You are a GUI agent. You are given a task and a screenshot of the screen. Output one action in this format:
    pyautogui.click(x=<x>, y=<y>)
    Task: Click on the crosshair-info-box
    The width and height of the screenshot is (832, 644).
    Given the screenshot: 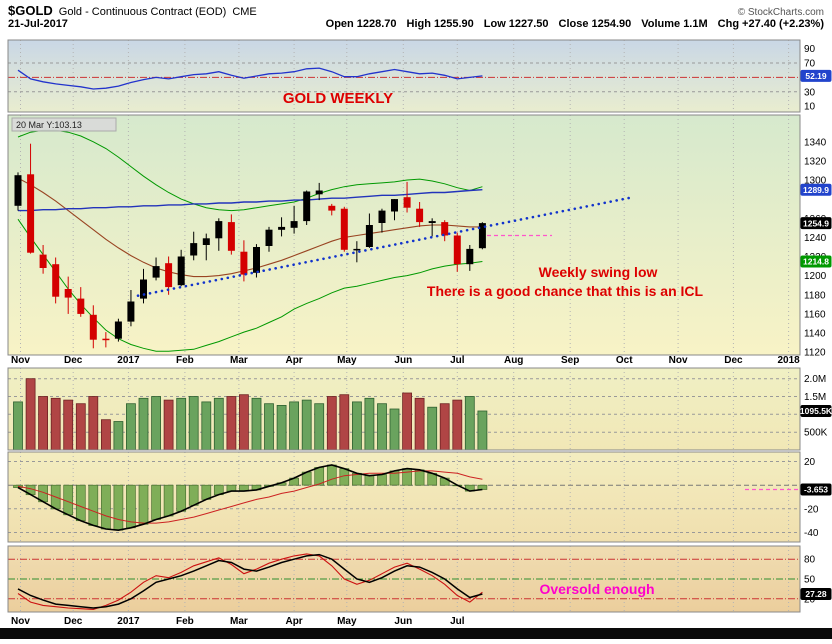 What is the action you would take?
    pyautogui.click(x=64, y=124)
    